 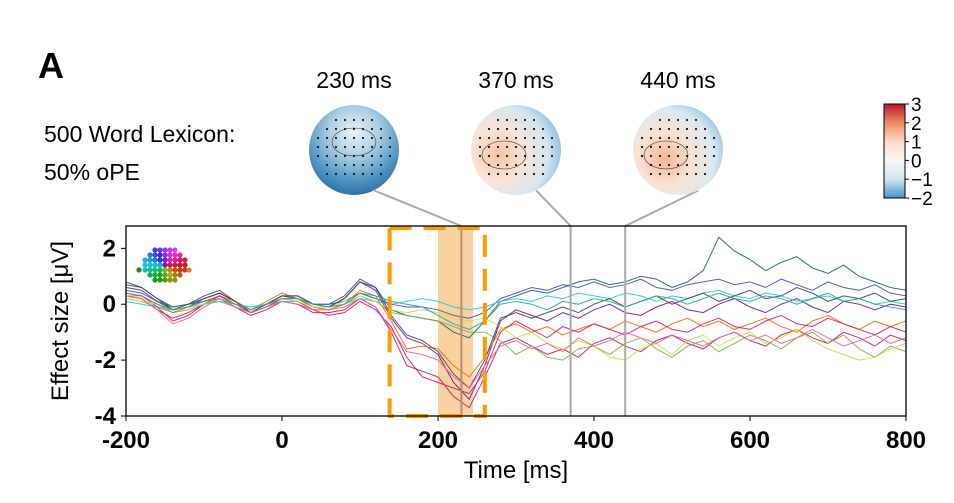 What do you see at coordinates (594, 440) in the screenshot?
I see `x-tick-label: 400` at bounding box center [594, 440].